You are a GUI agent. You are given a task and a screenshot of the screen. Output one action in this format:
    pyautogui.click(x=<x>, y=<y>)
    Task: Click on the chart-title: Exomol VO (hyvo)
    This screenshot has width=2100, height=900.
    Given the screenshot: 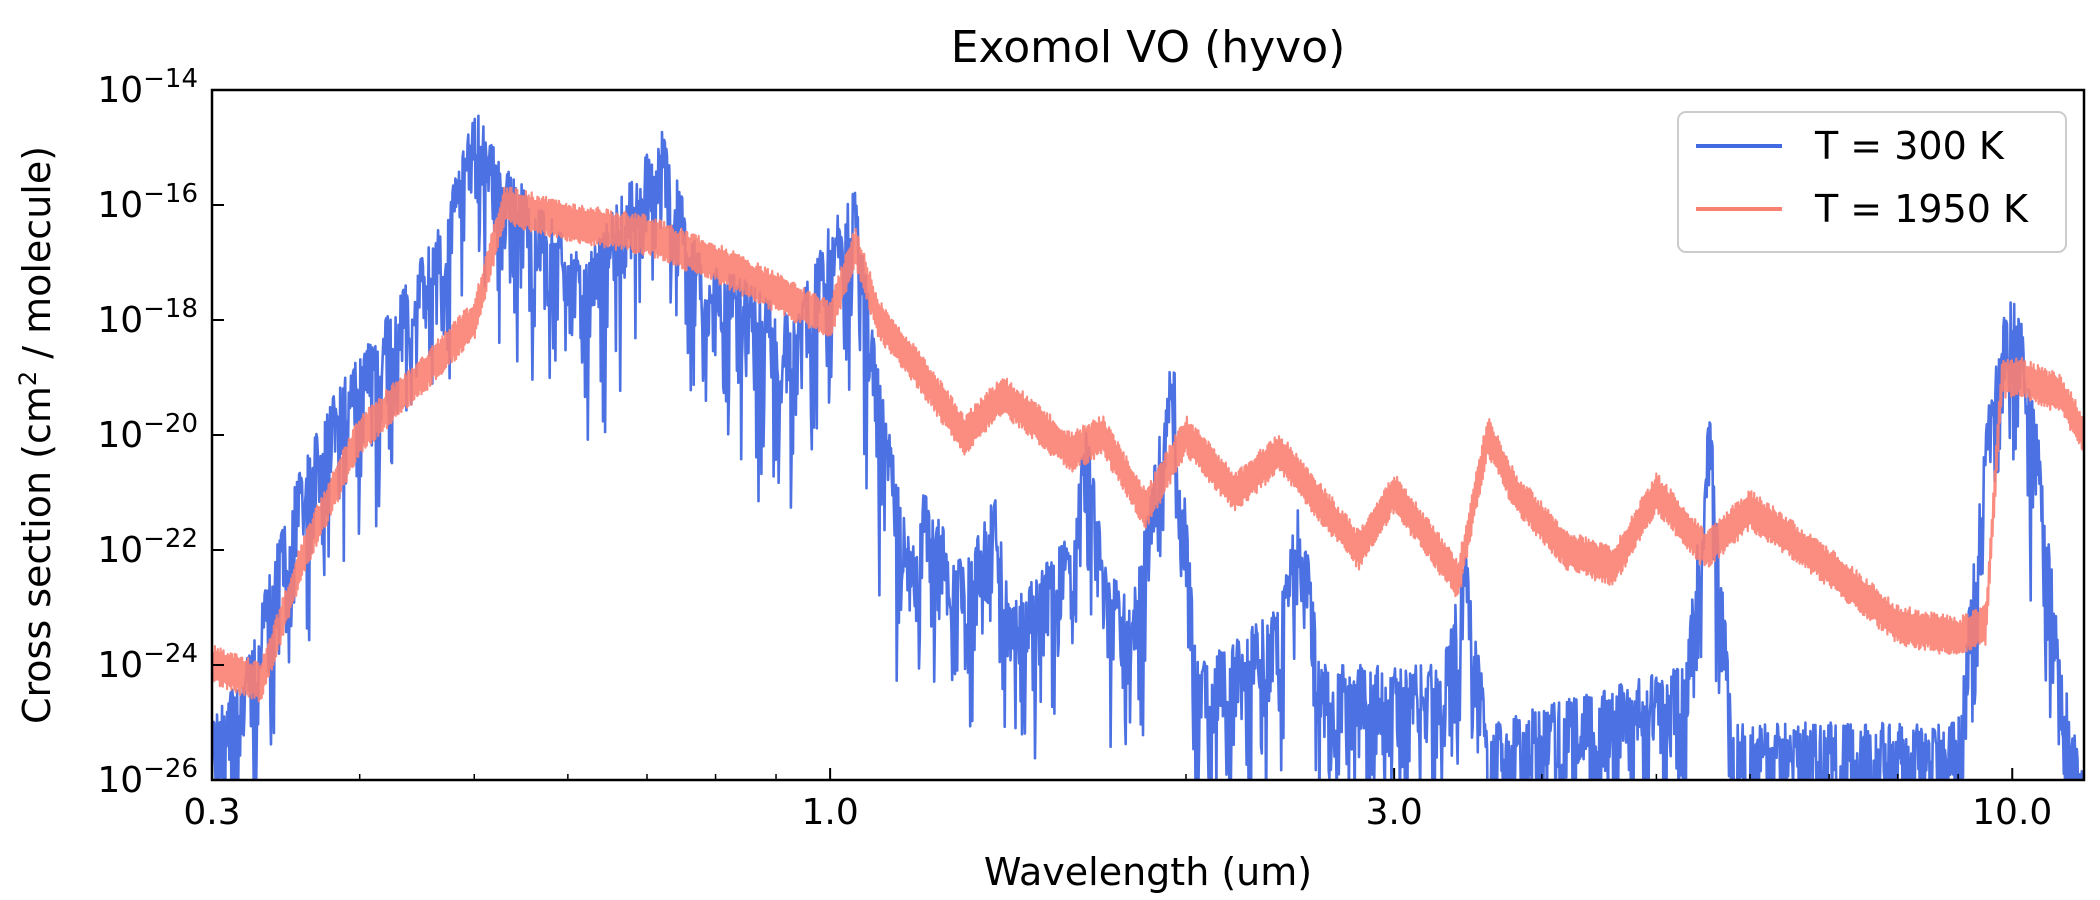 What is the action you would take?
    pyautogui.click(x=1148, y=47)
    